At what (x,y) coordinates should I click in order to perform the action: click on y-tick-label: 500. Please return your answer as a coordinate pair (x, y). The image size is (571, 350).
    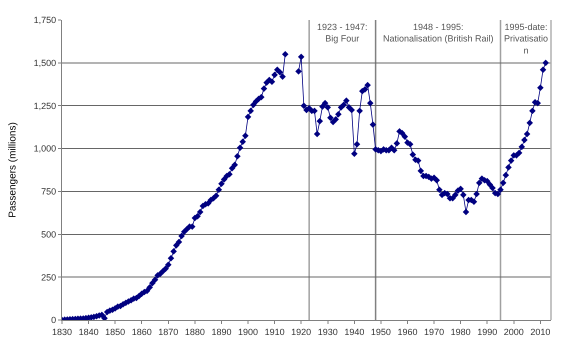
    Looking at the image, I should click on (48, 234).